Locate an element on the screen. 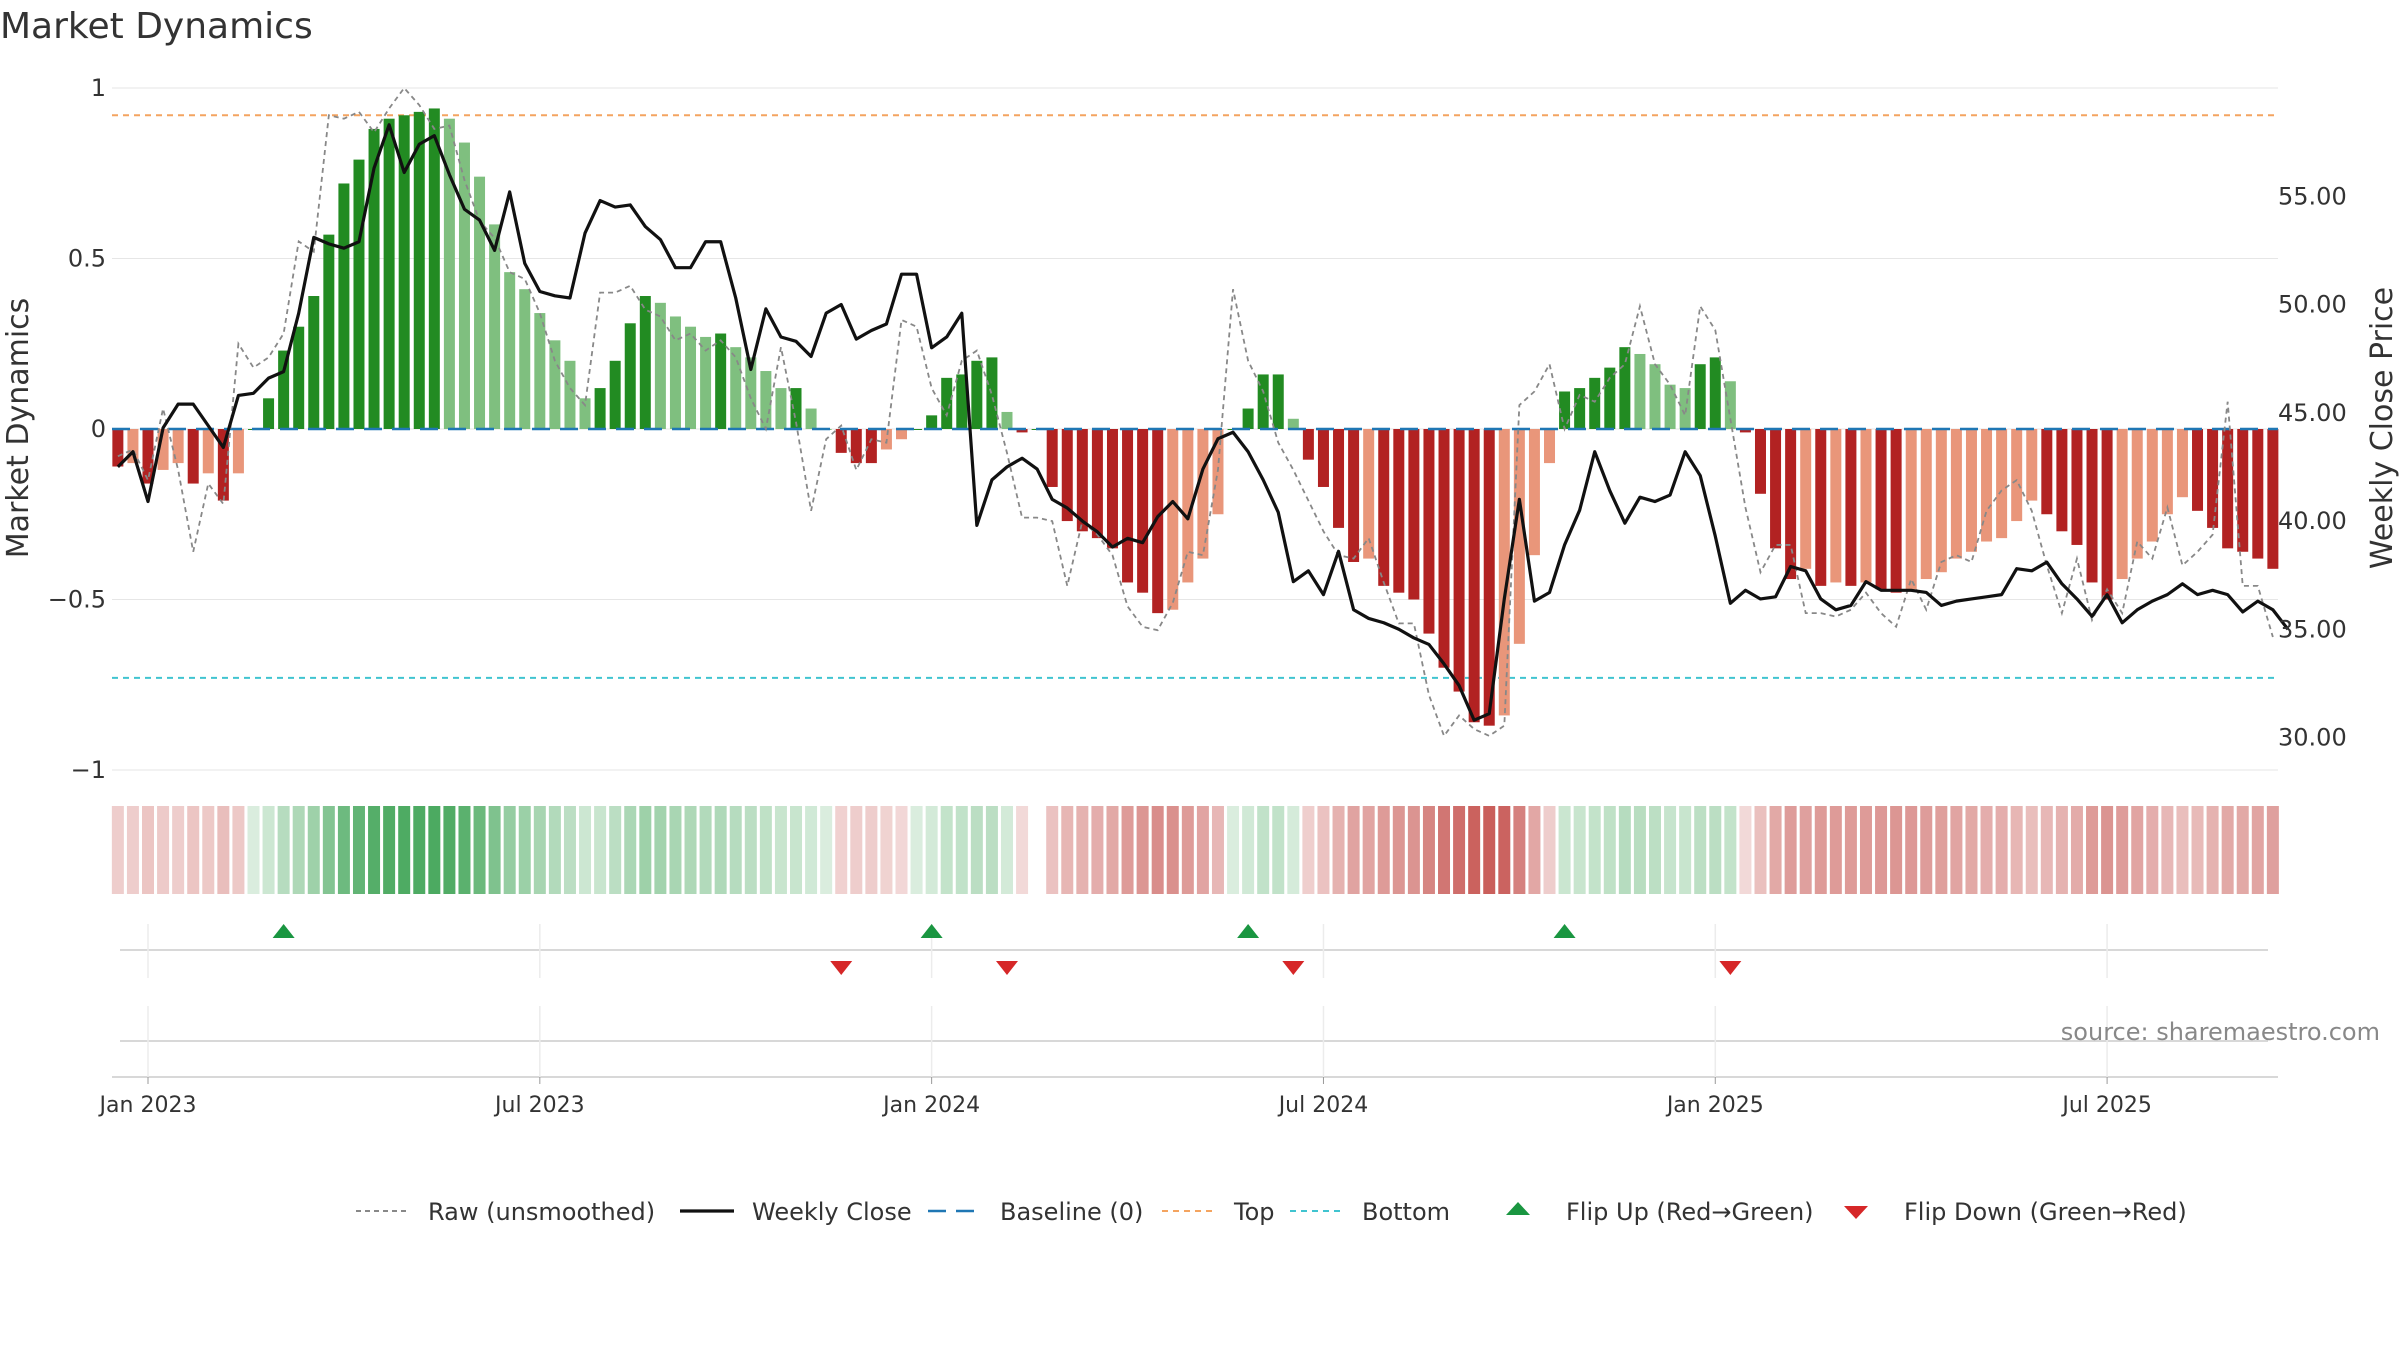 The height and width of the screenshot is (1350, 2400). y2-tick-label: 40.00 is located at coordinates (2312, 521).